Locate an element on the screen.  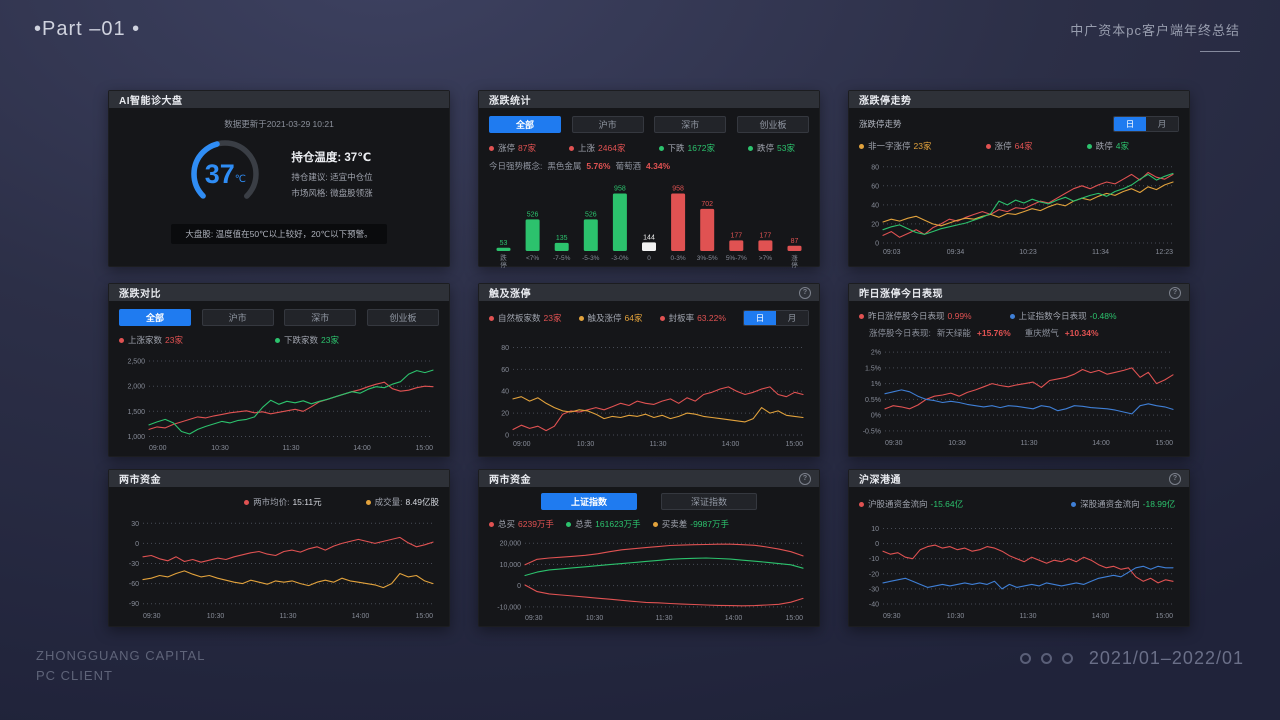
svg-text: 80 is located at coordinates (875, 167).